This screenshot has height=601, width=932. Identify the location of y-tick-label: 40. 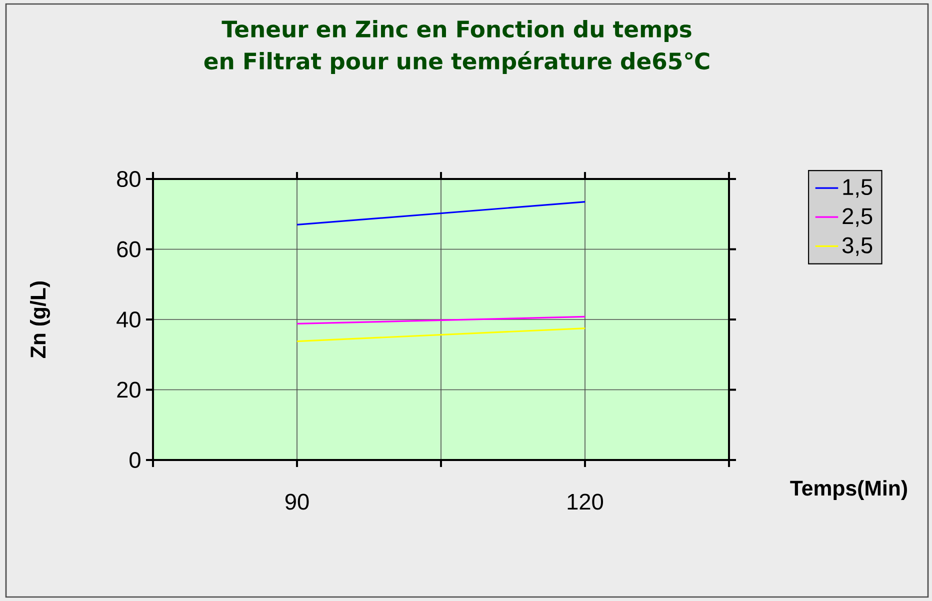
(128, 319).